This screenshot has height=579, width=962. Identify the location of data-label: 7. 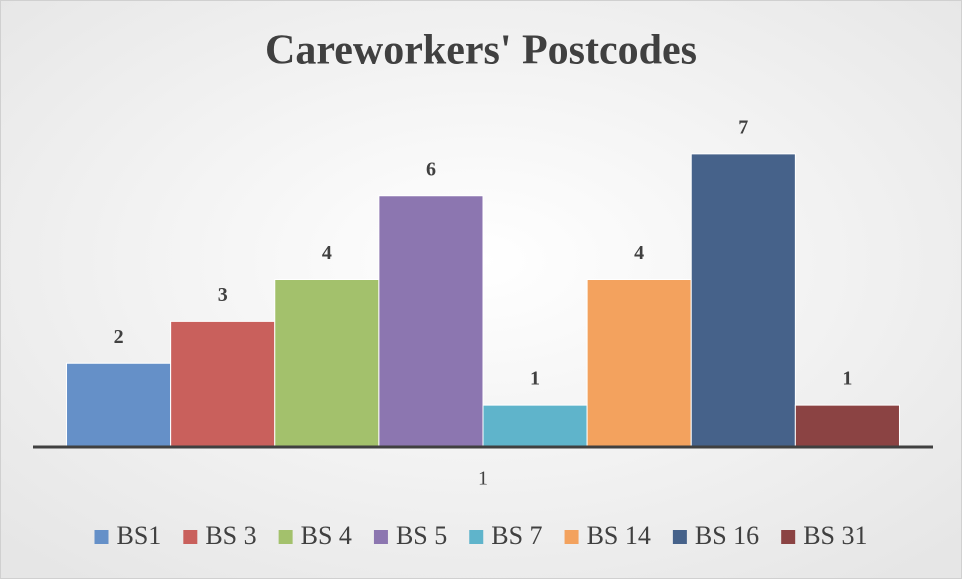
(743, 127).